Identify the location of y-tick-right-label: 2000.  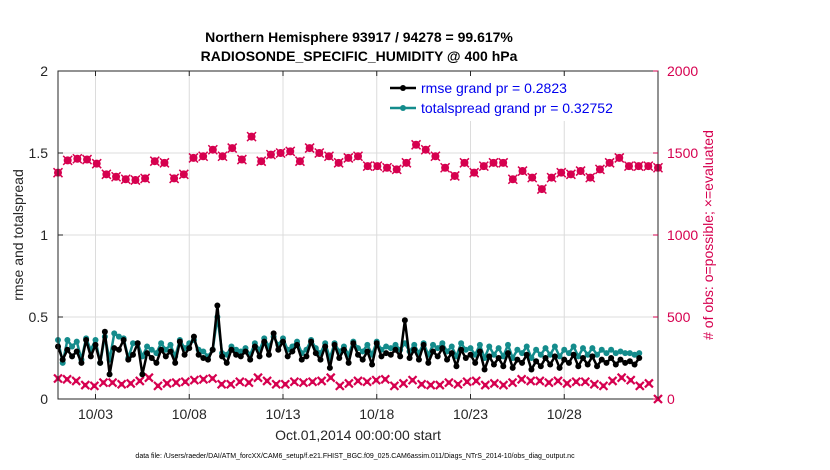
(682, 71).